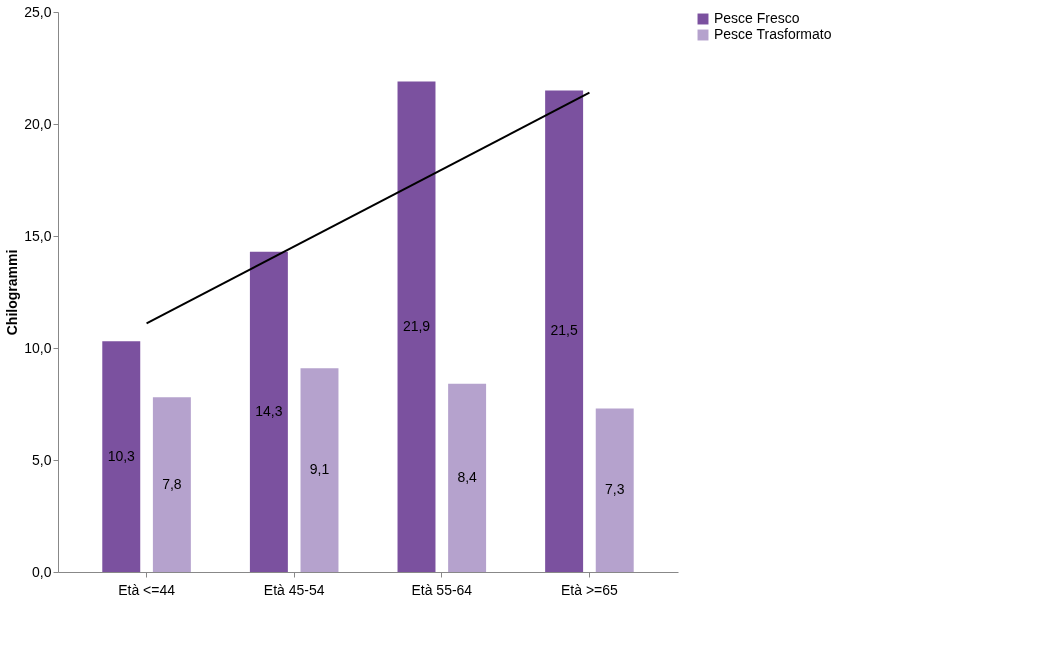 This screenshot has height=664, width=1061. Describe the element at coordinates (38, 123) in the screenshot. I see `y-tick-label: 20,0` at that location.